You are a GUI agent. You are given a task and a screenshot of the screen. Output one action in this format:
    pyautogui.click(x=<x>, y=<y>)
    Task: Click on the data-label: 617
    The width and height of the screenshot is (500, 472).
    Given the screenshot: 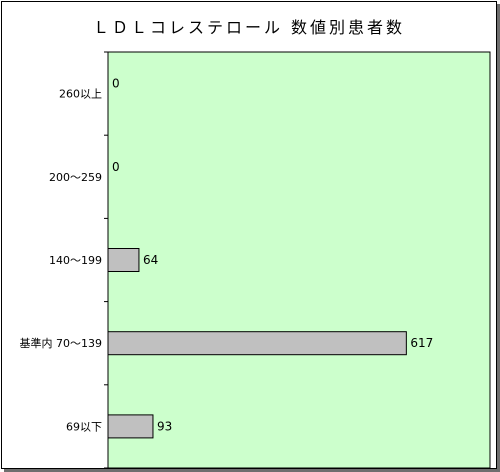 What is the action you would take?
    pyautogui.click(x=421, y=343)
    